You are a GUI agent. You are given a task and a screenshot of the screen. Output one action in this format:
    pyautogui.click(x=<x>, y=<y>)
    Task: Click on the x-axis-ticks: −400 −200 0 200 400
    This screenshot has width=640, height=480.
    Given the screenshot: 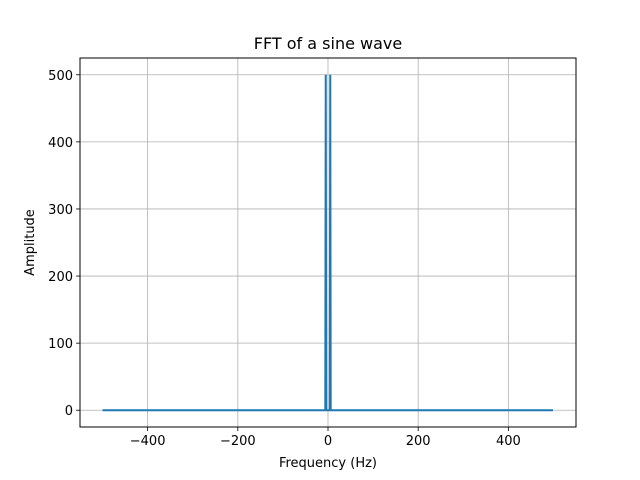 What is the action you would take?
    pyautogui.click(x=325, y=438)
    